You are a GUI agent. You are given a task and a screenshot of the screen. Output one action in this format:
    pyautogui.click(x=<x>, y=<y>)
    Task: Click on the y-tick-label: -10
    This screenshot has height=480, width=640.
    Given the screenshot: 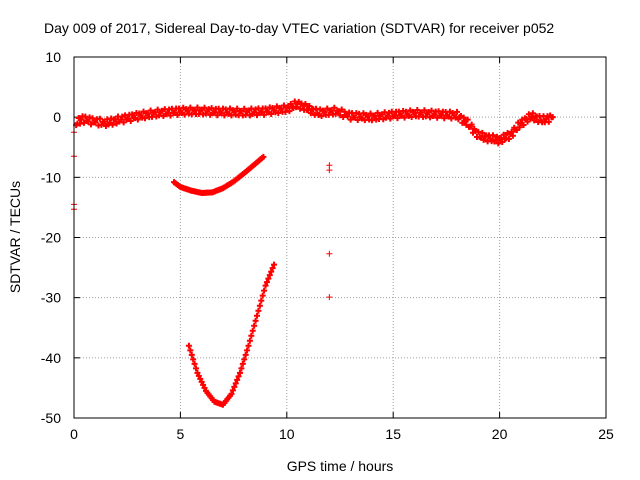 What is the action you would take?
    pyautogui.click(x=51, y=177)
    